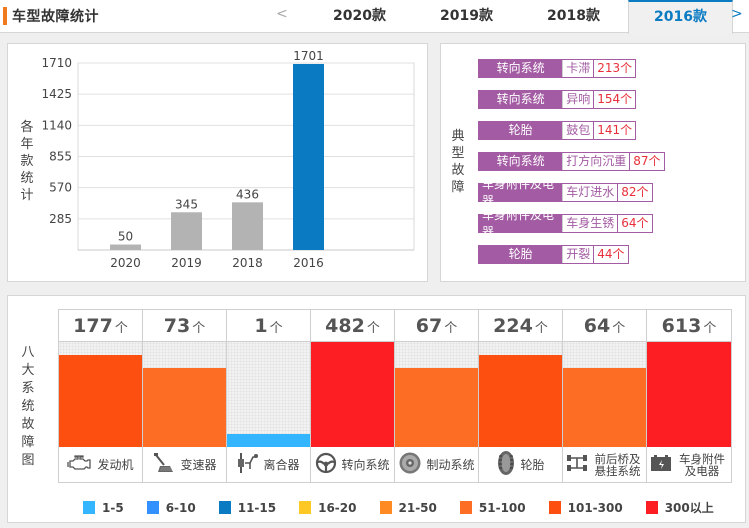 Image resolution: width=749 pixels, height=528 pixels. I want to click on fault-issue: 卡滞, so click(579, 68).